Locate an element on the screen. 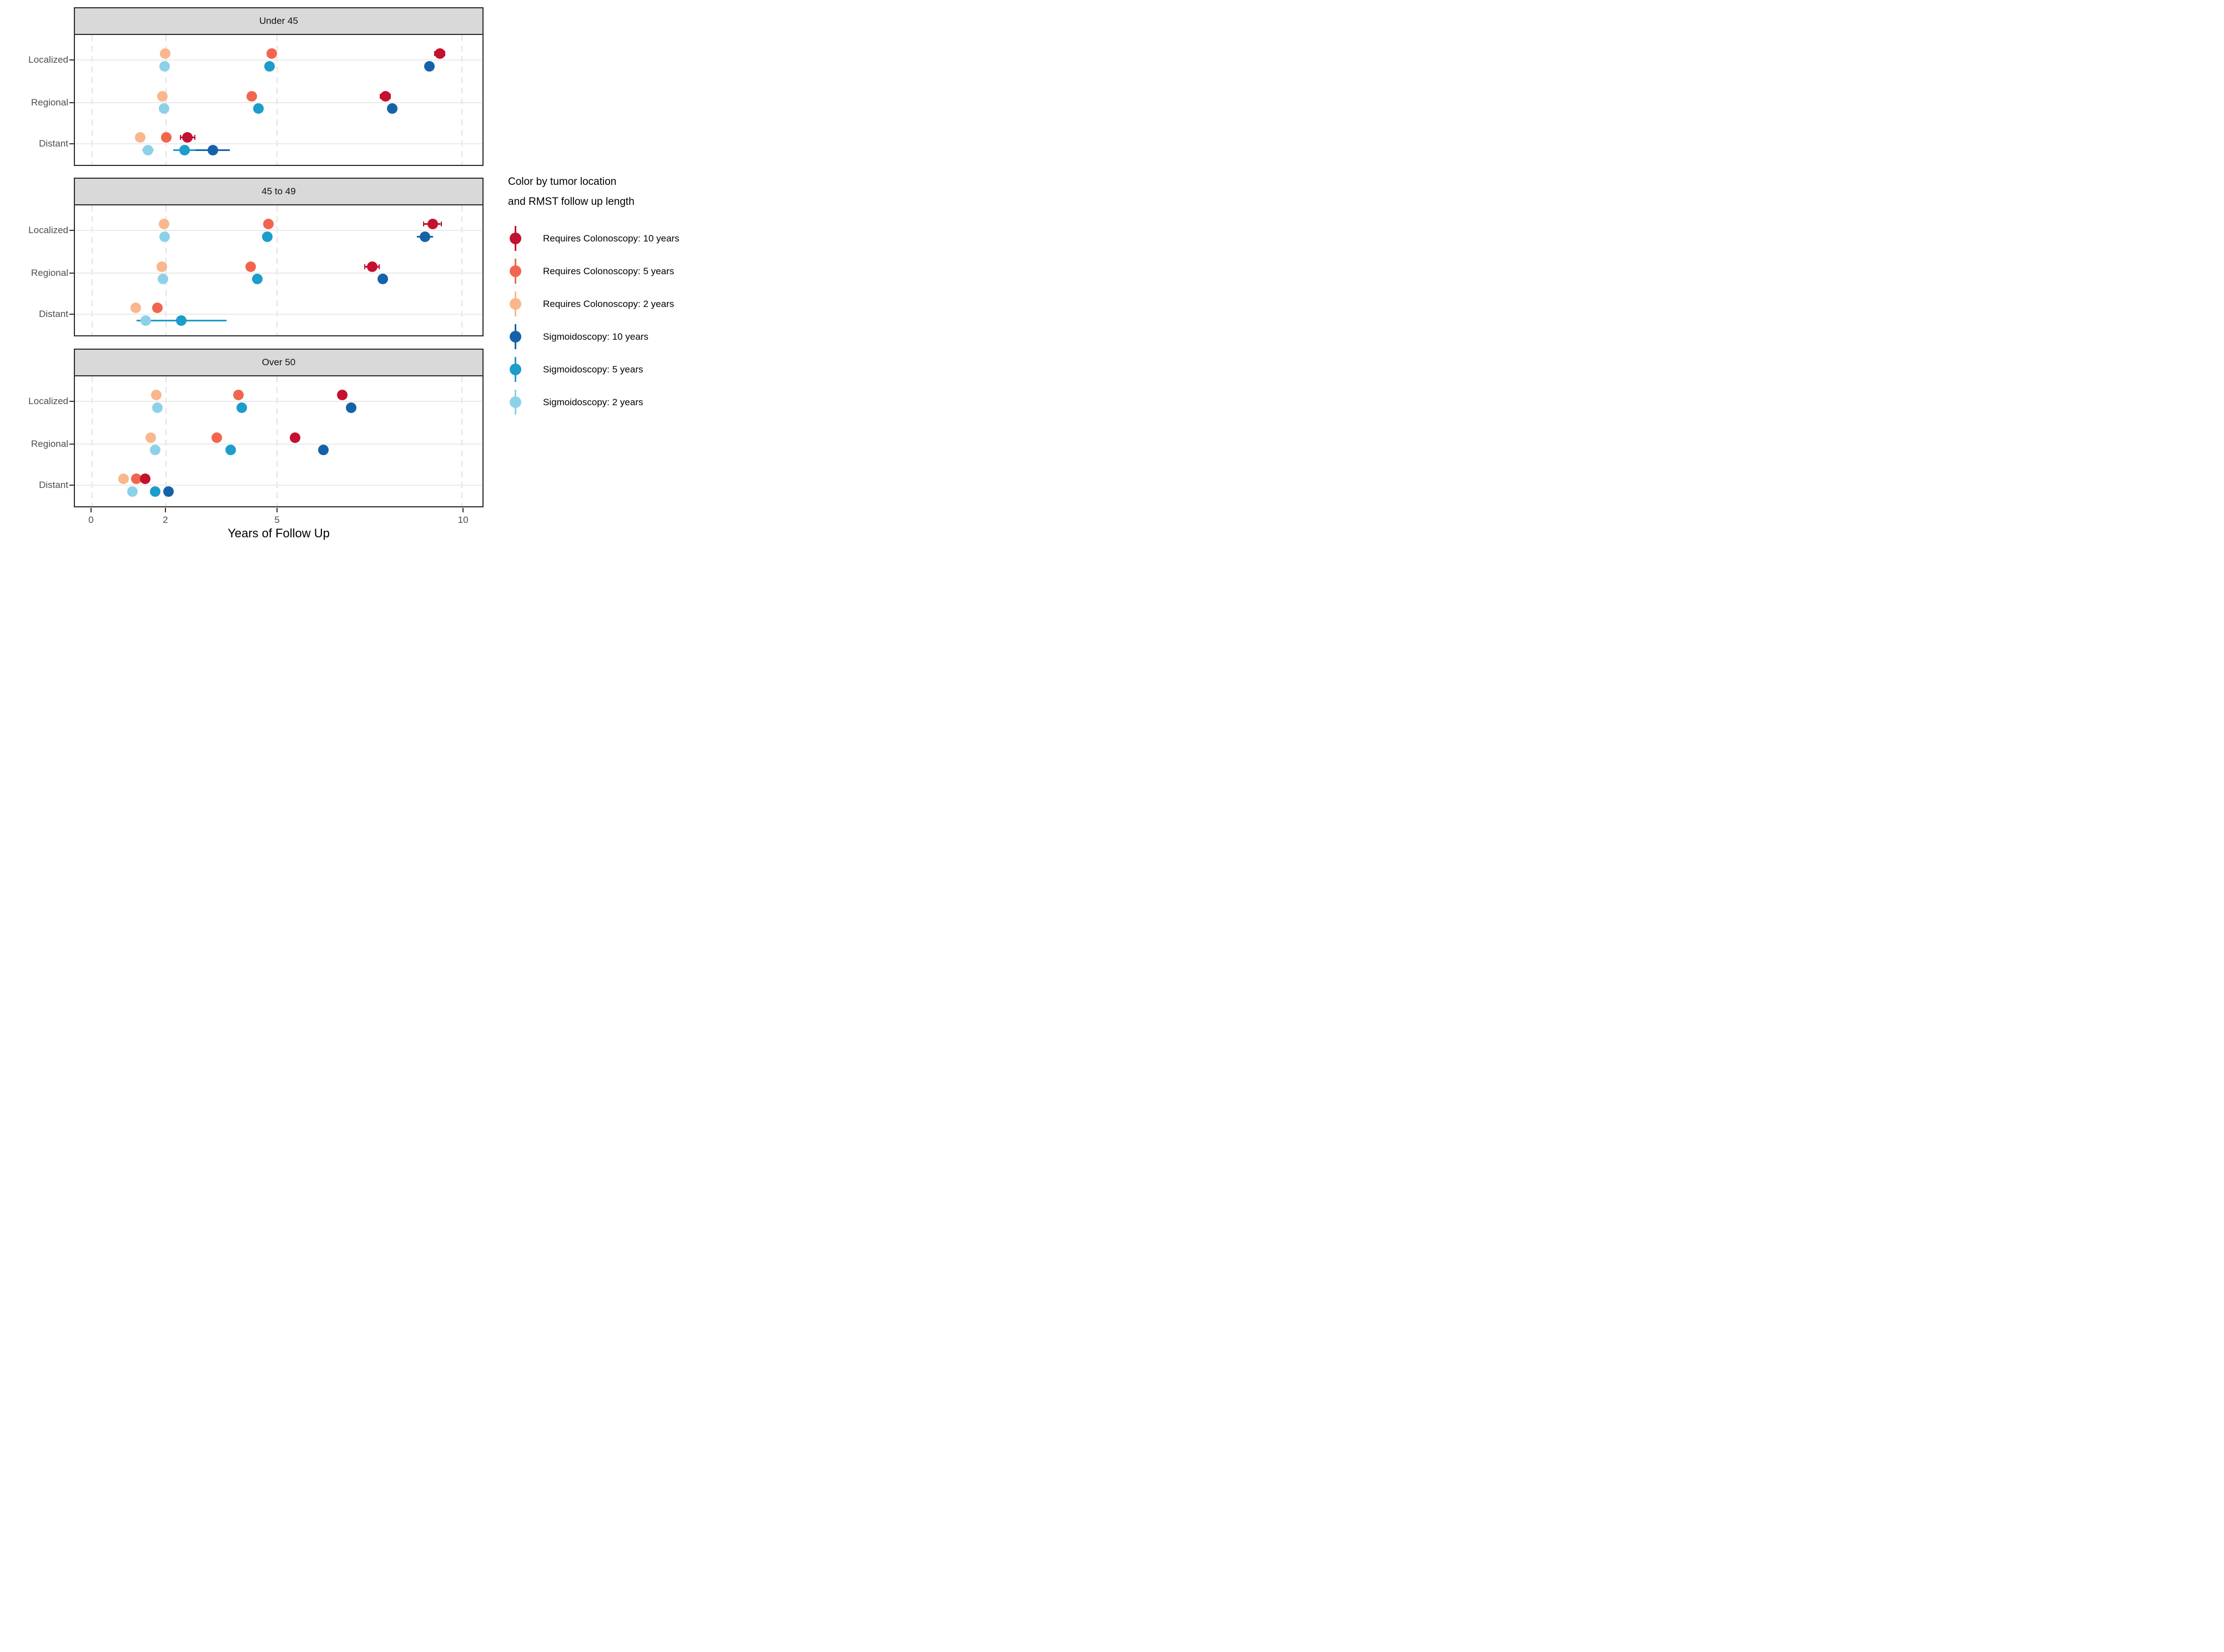 The image size is (2224, 1652). facet-strip: 45 to 49 is located at coordinates (279, 191).